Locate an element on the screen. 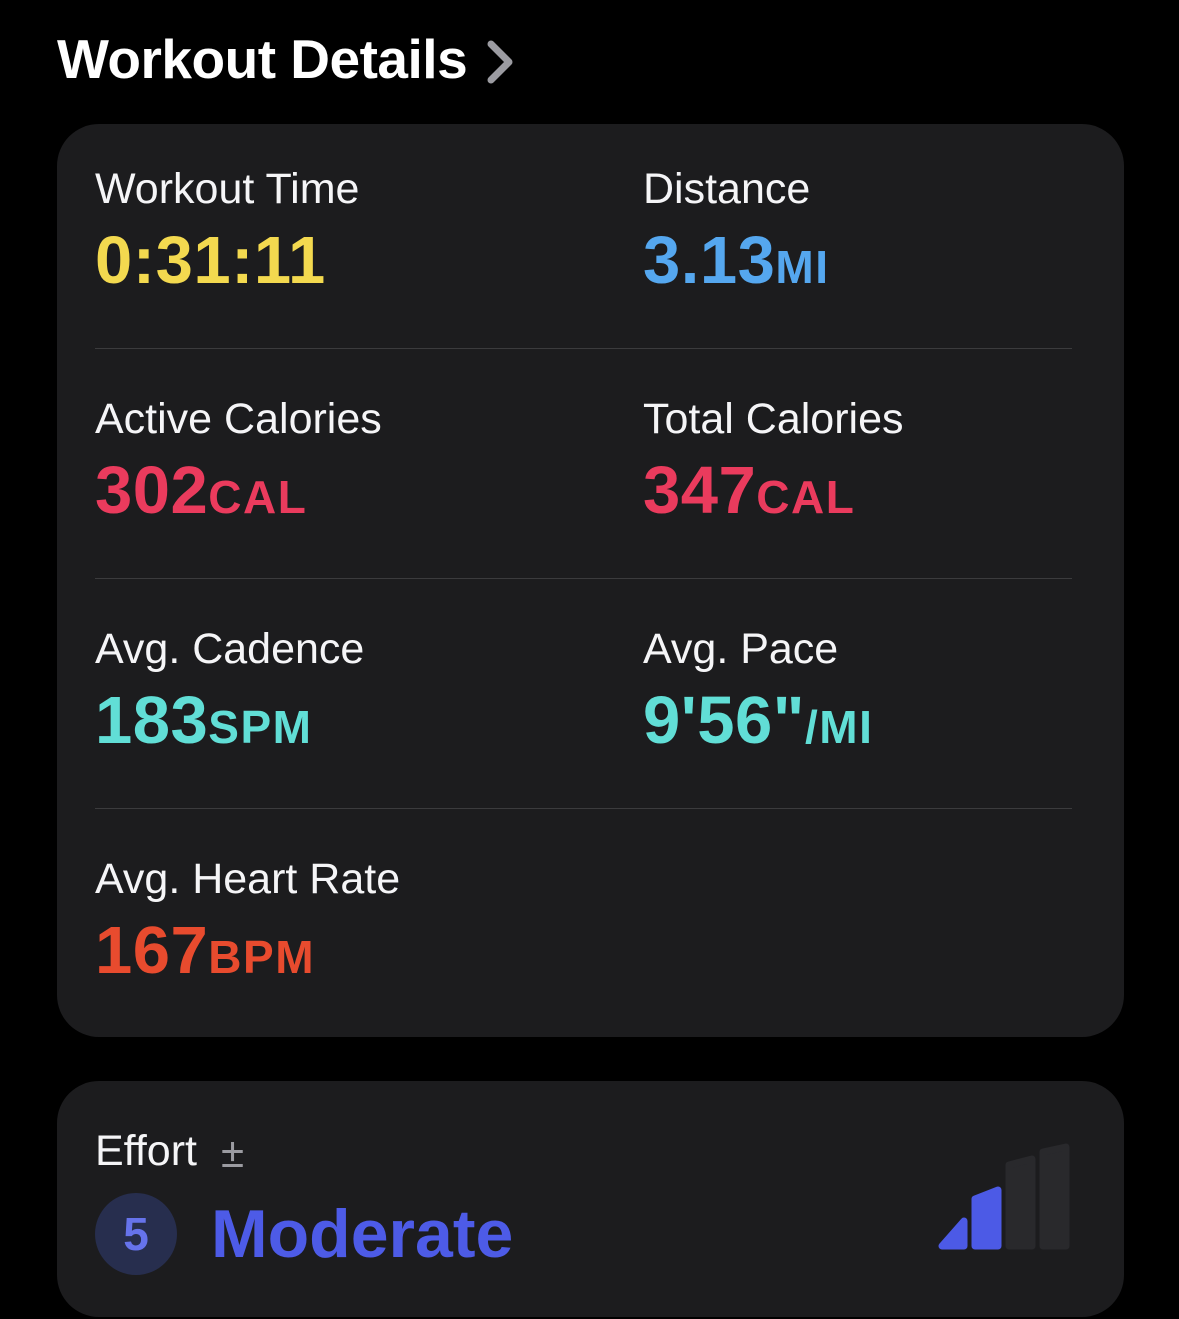 This screenshot has width=1179, height=1319. effort-score-badge: 5 is located at coordinates (136, 1234).